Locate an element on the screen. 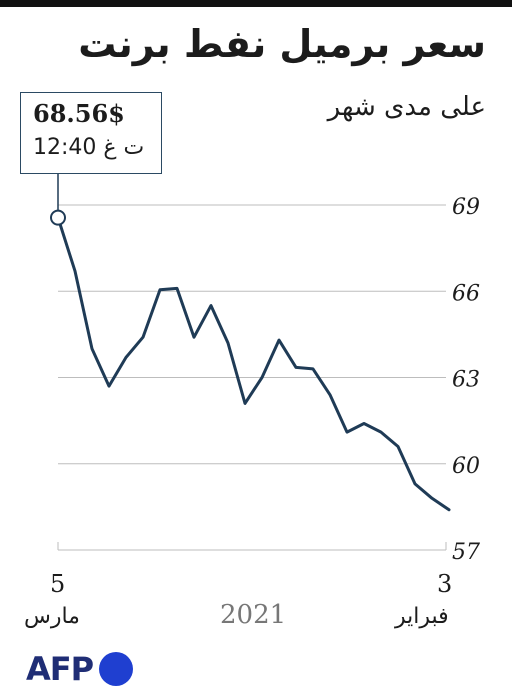 This screenshot has width=512, height=700. afp-logo-dot is located at coordinates (116, 669).